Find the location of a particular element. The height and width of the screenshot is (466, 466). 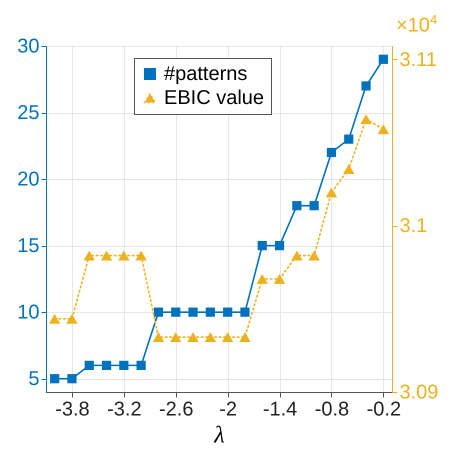

x-tick-label: -0.8 is located at coordinates (332, 409).